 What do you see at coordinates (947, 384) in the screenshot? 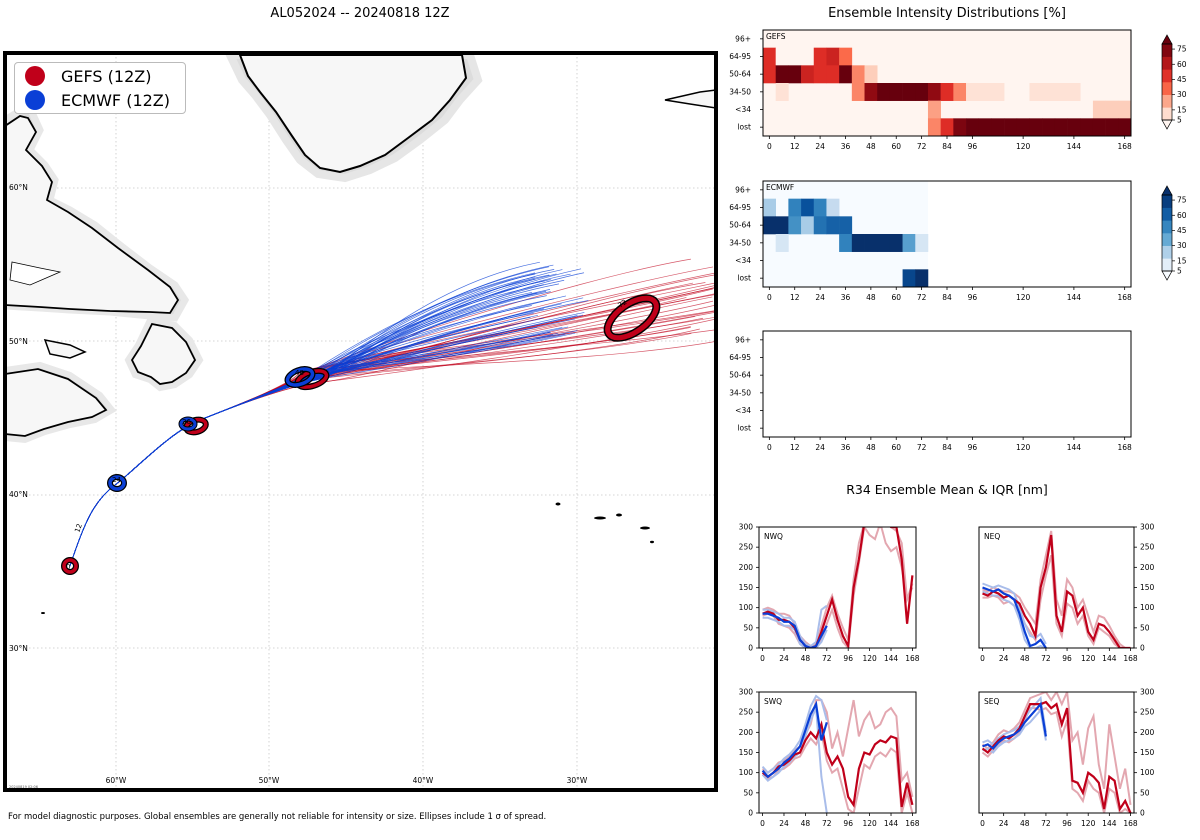
I see `heatmap-frame` at bounding box center [947, 384].